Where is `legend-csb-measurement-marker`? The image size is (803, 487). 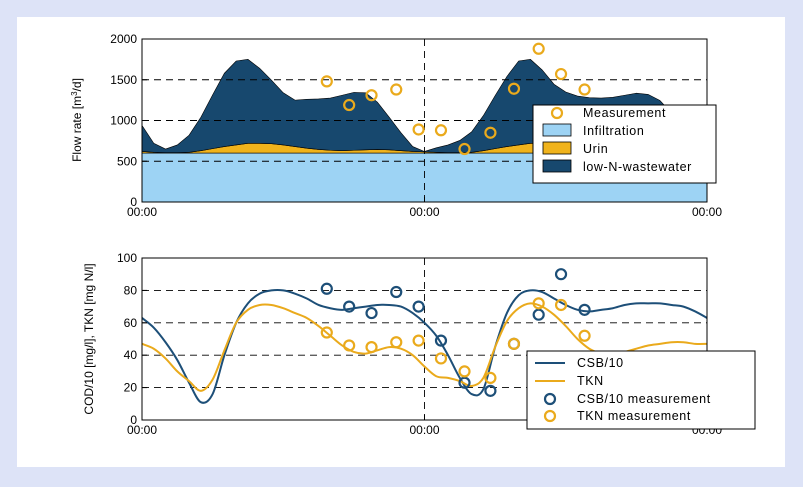
legend-csb-measurement-marker is located at coordinates (550, 399).